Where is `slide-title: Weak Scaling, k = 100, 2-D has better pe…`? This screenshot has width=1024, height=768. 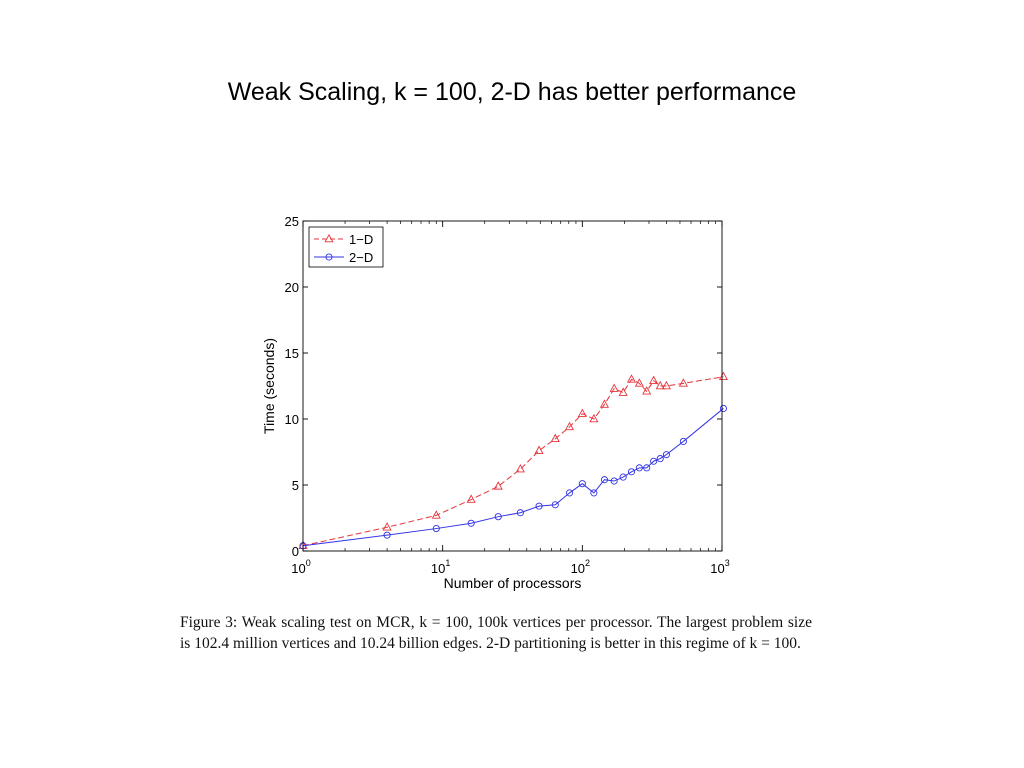
slide-title: Weak Scaling, k = 100, 2-D has better pe… is located at coordinates (512, 92).